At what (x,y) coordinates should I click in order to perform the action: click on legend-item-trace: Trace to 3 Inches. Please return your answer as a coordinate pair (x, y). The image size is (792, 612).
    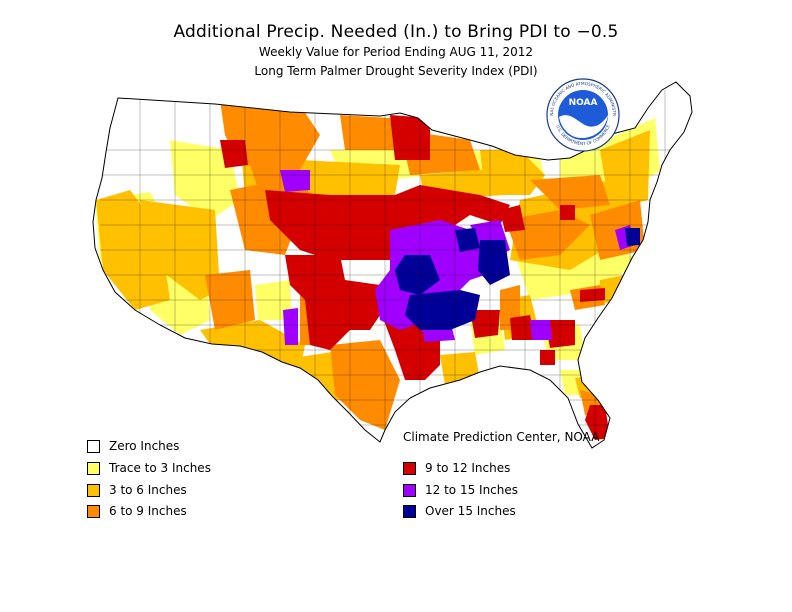
    Looking at the image, I should click on (149, 468).